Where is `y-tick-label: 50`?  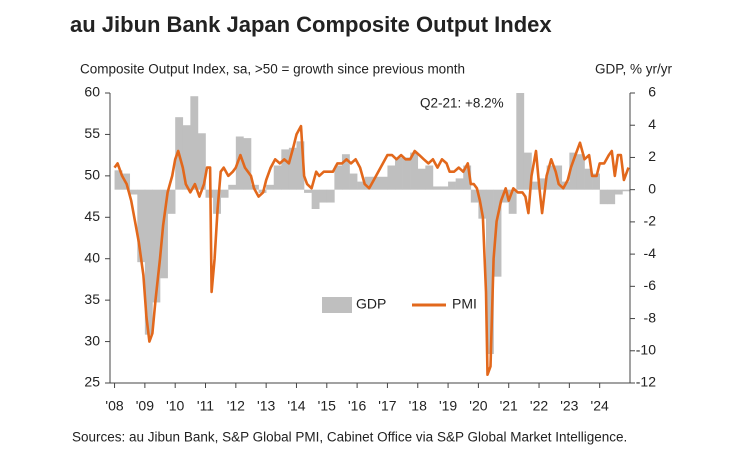
y-tick-label: 50 is located at coordinates (92, 175).